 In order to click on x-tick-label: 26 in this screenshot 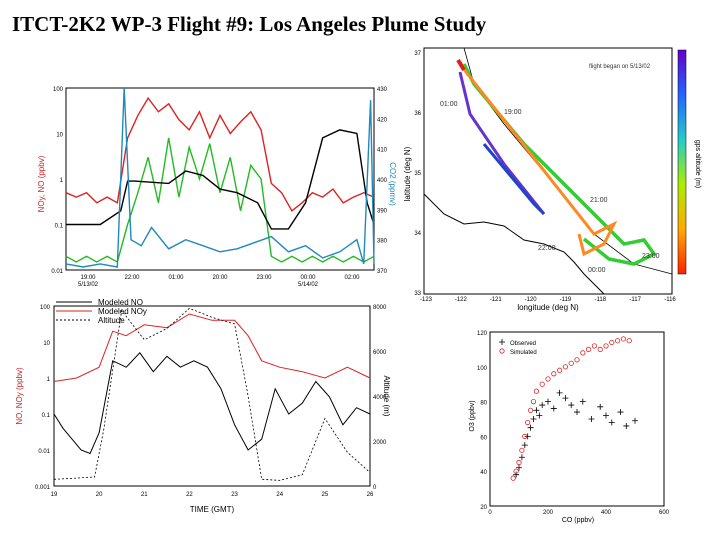, I will do `click(370, 495)`.